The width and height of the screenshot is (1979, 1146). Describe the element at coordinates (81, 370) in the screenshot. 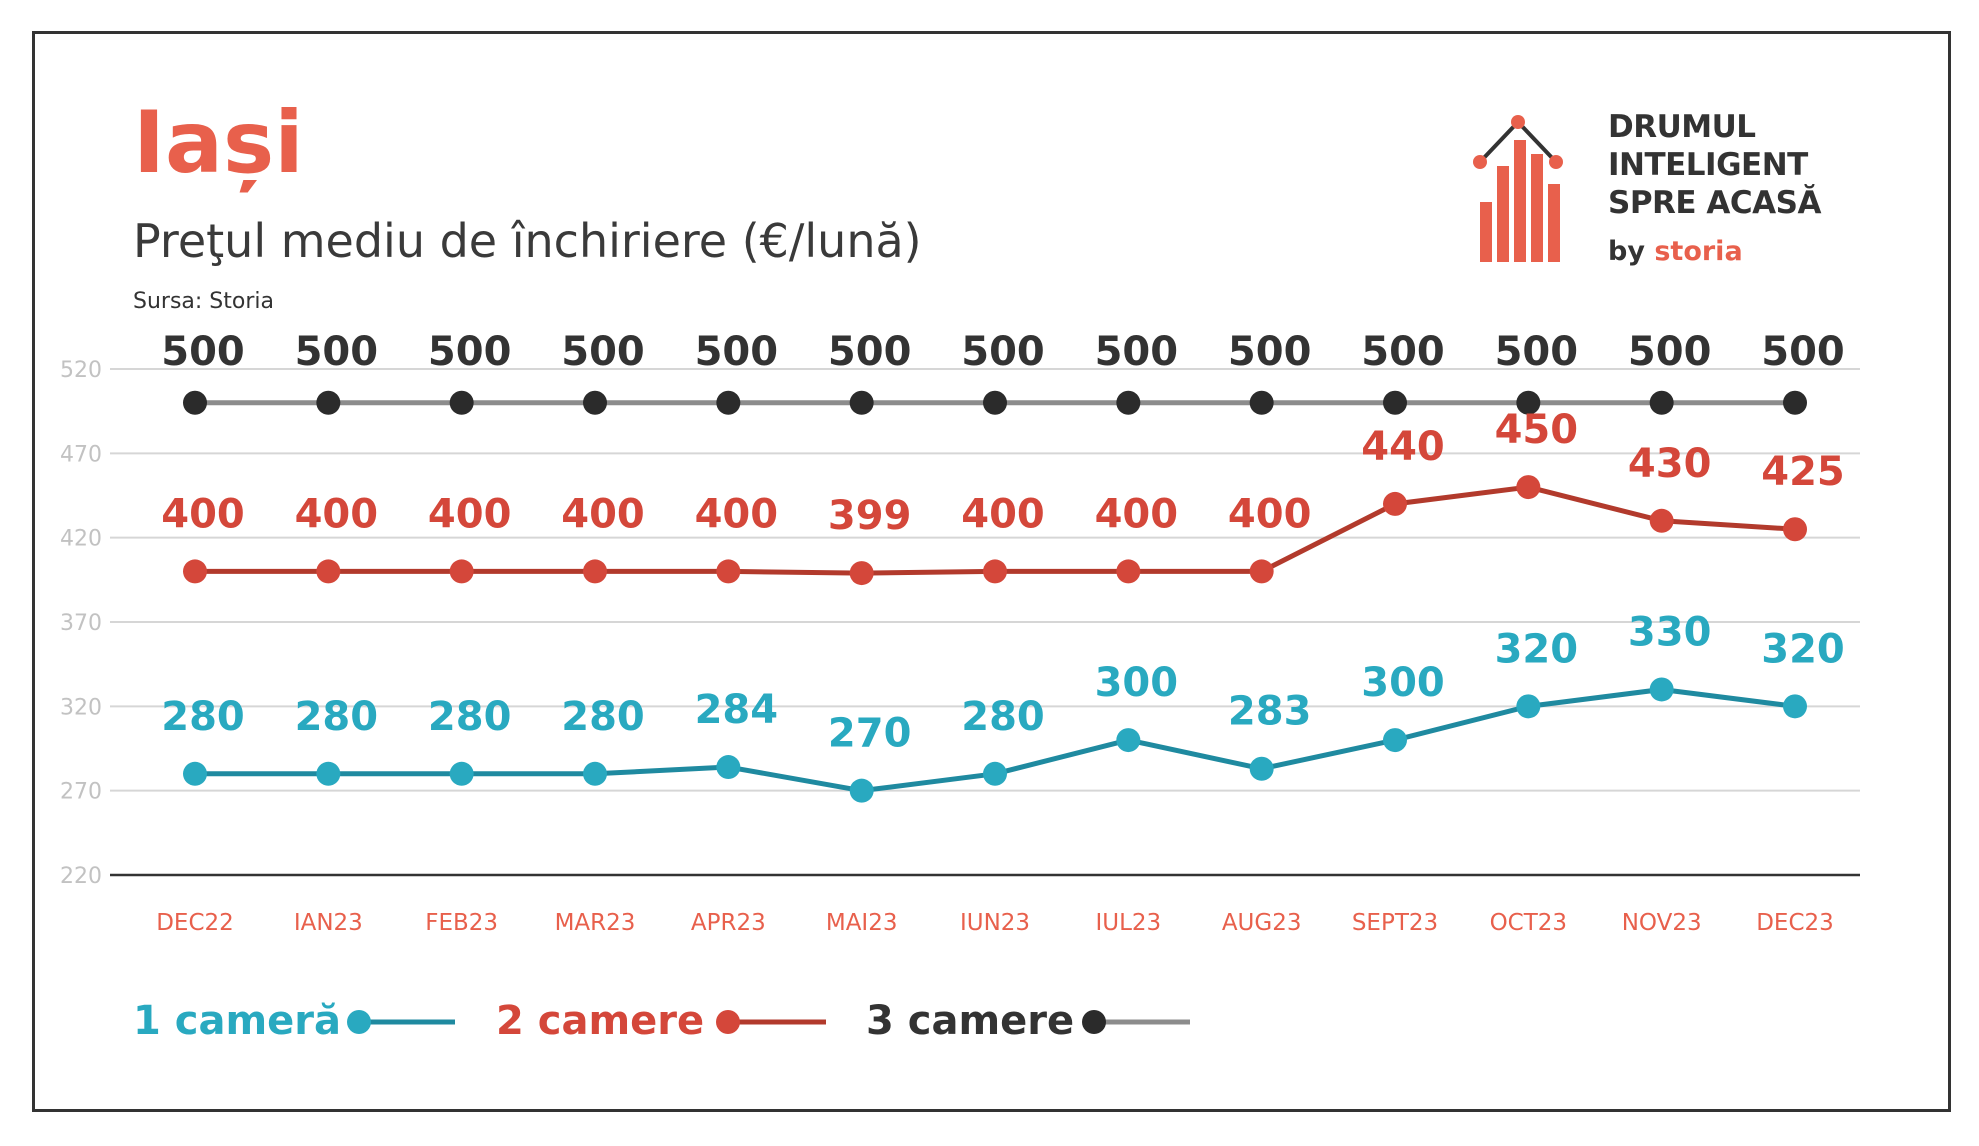

I see `y-tick-label: 520` at that location.